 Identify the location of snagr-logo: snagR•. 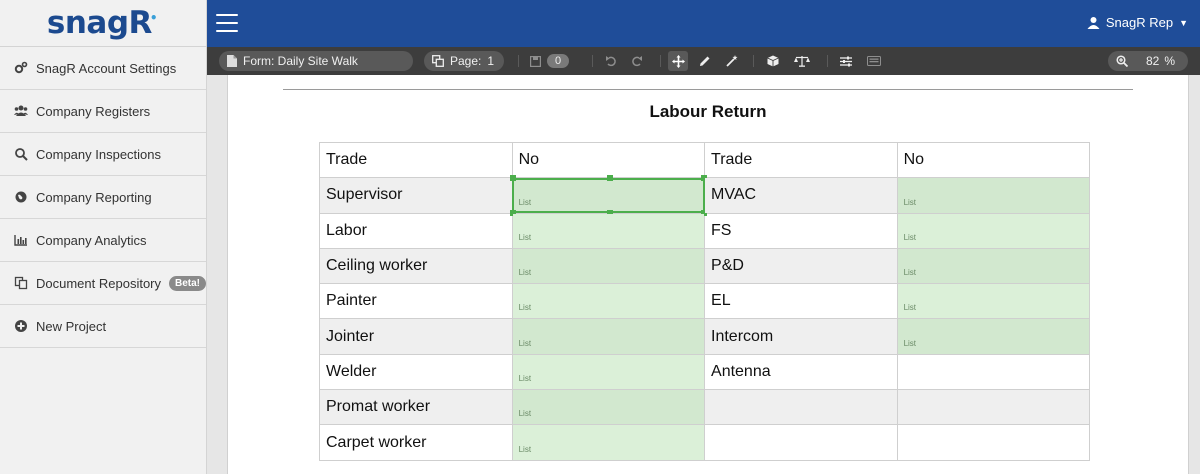
(103, 23).